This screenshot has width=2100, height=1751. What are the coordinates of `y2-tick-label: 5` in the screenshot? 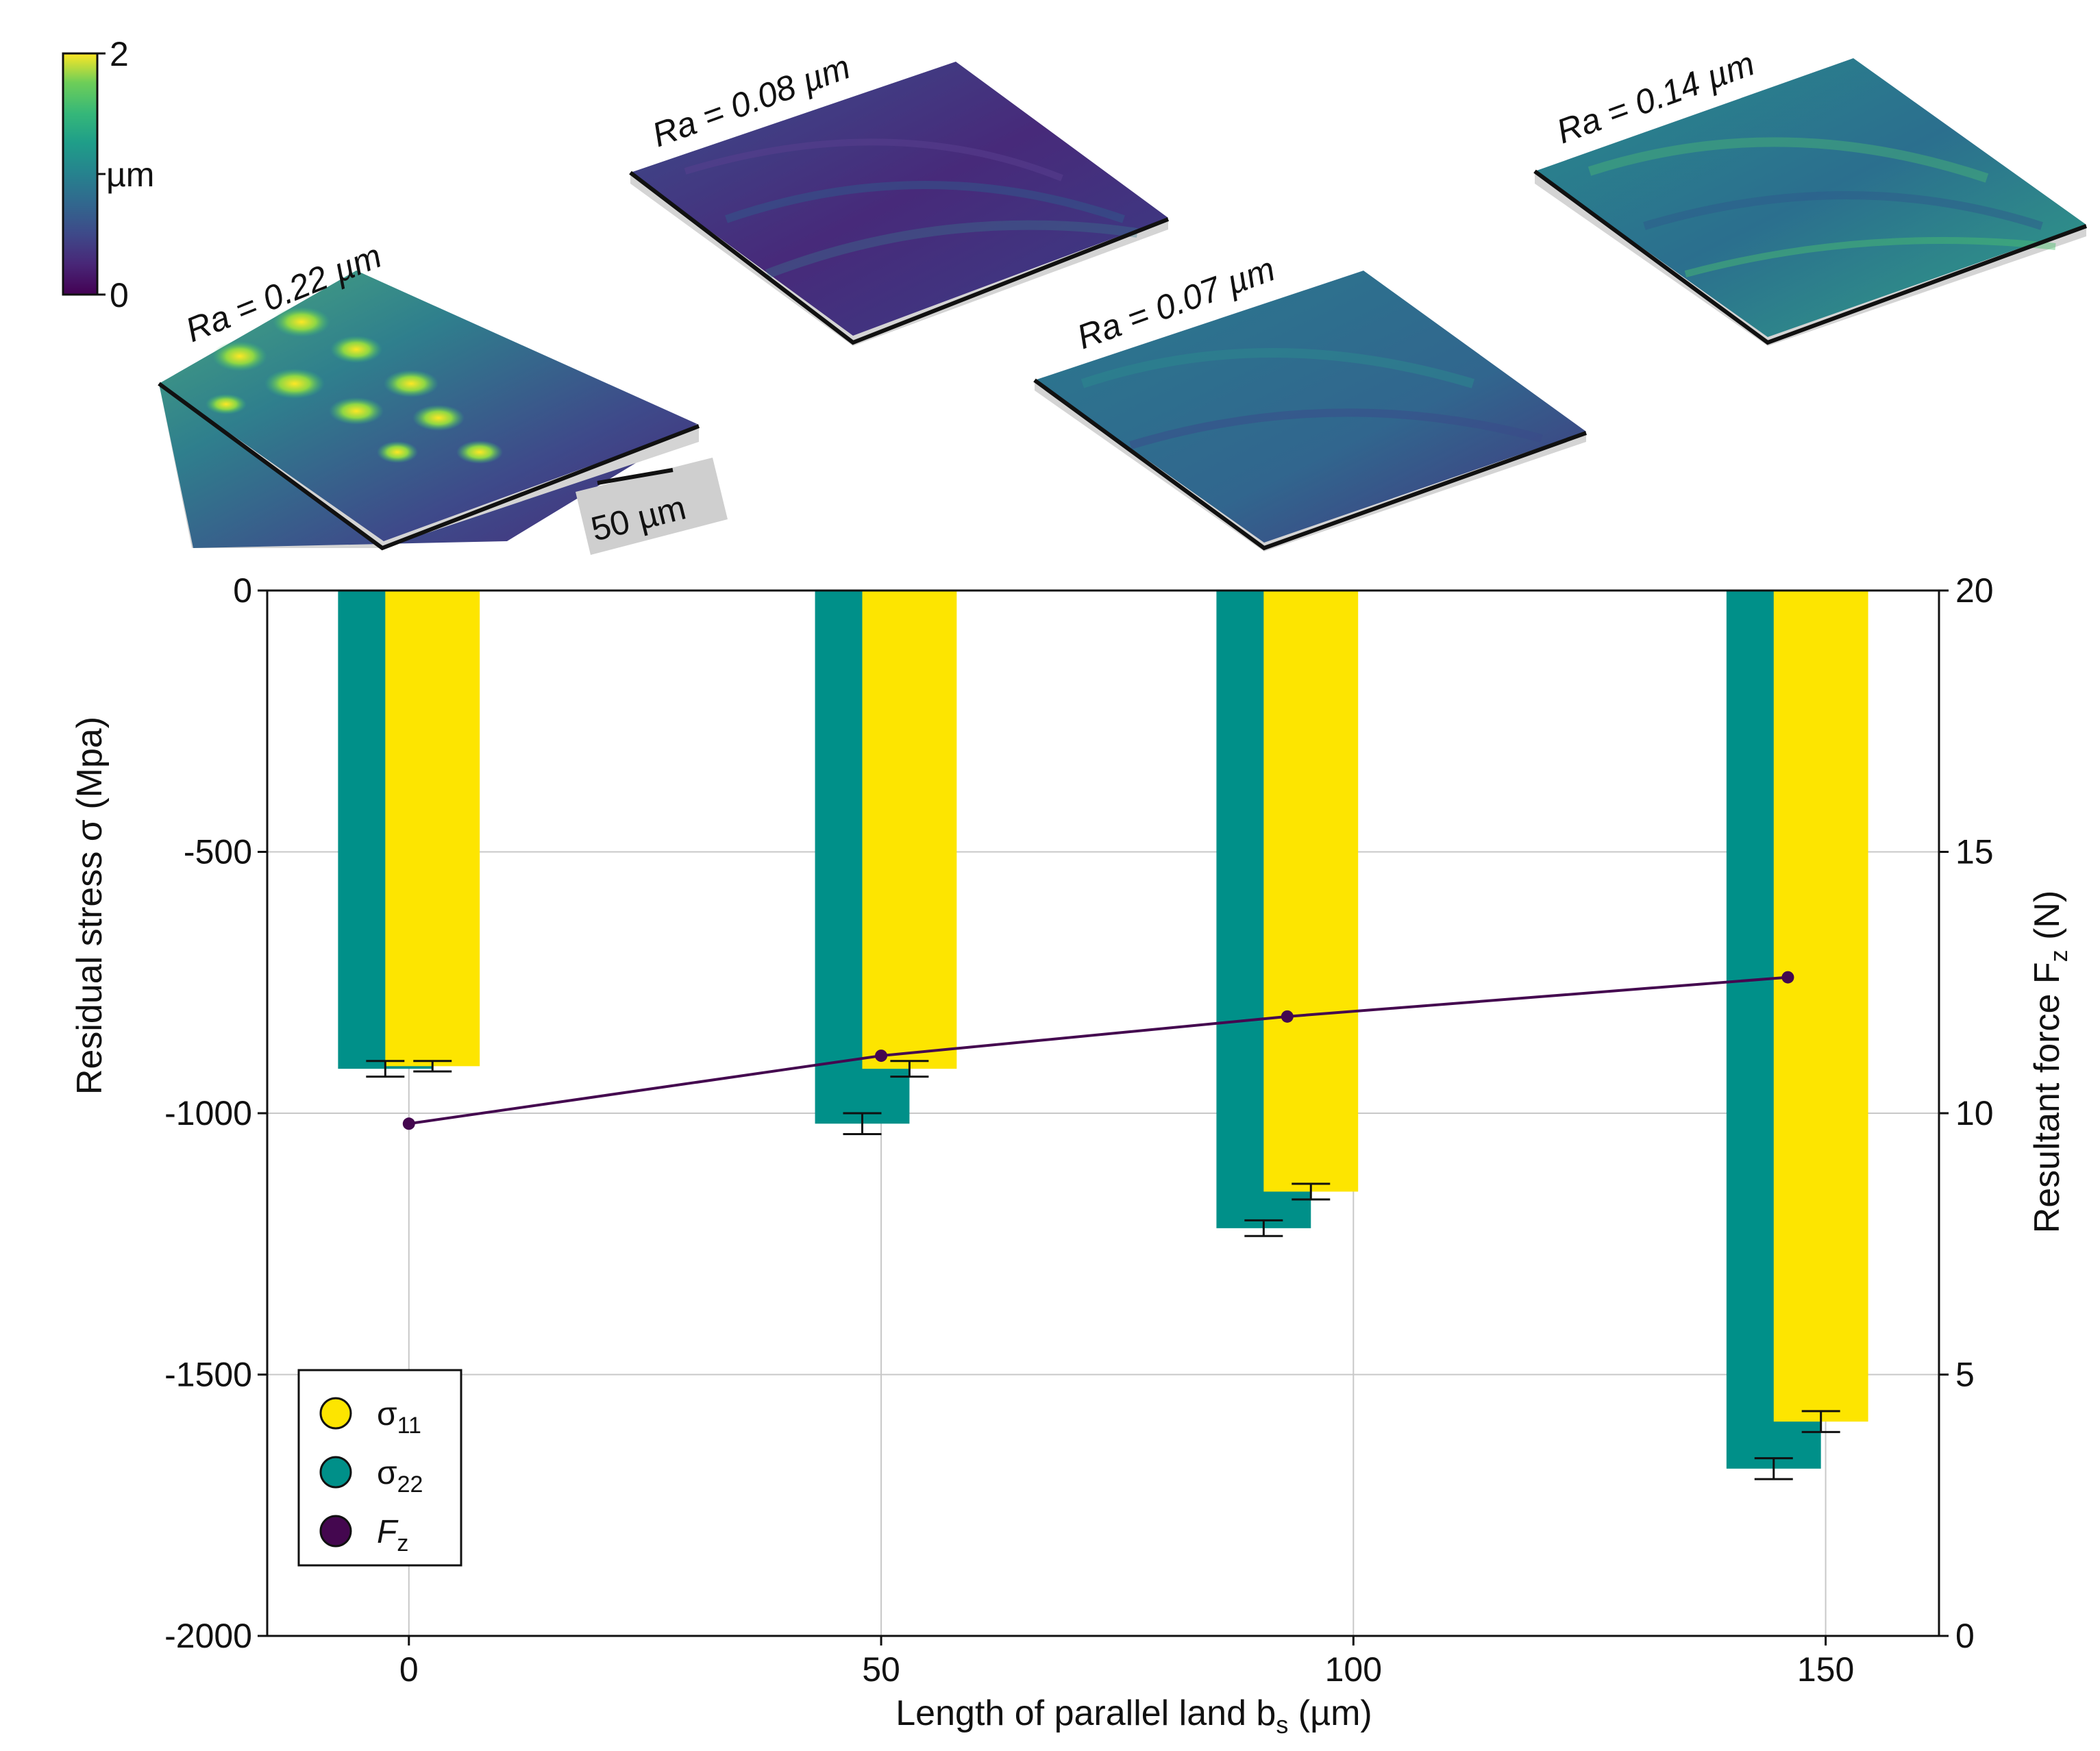 It's located at (1965, 1375).